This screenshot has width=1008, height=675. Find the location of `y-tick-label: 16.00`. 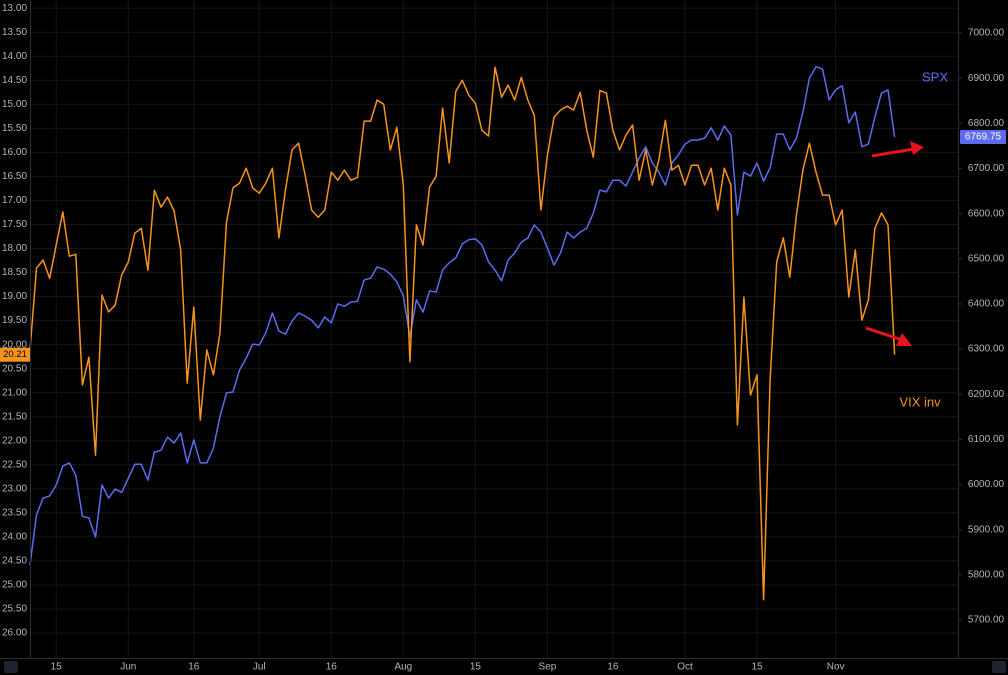

y-tick-label: 16.00 is located at coordinates (14, 152).